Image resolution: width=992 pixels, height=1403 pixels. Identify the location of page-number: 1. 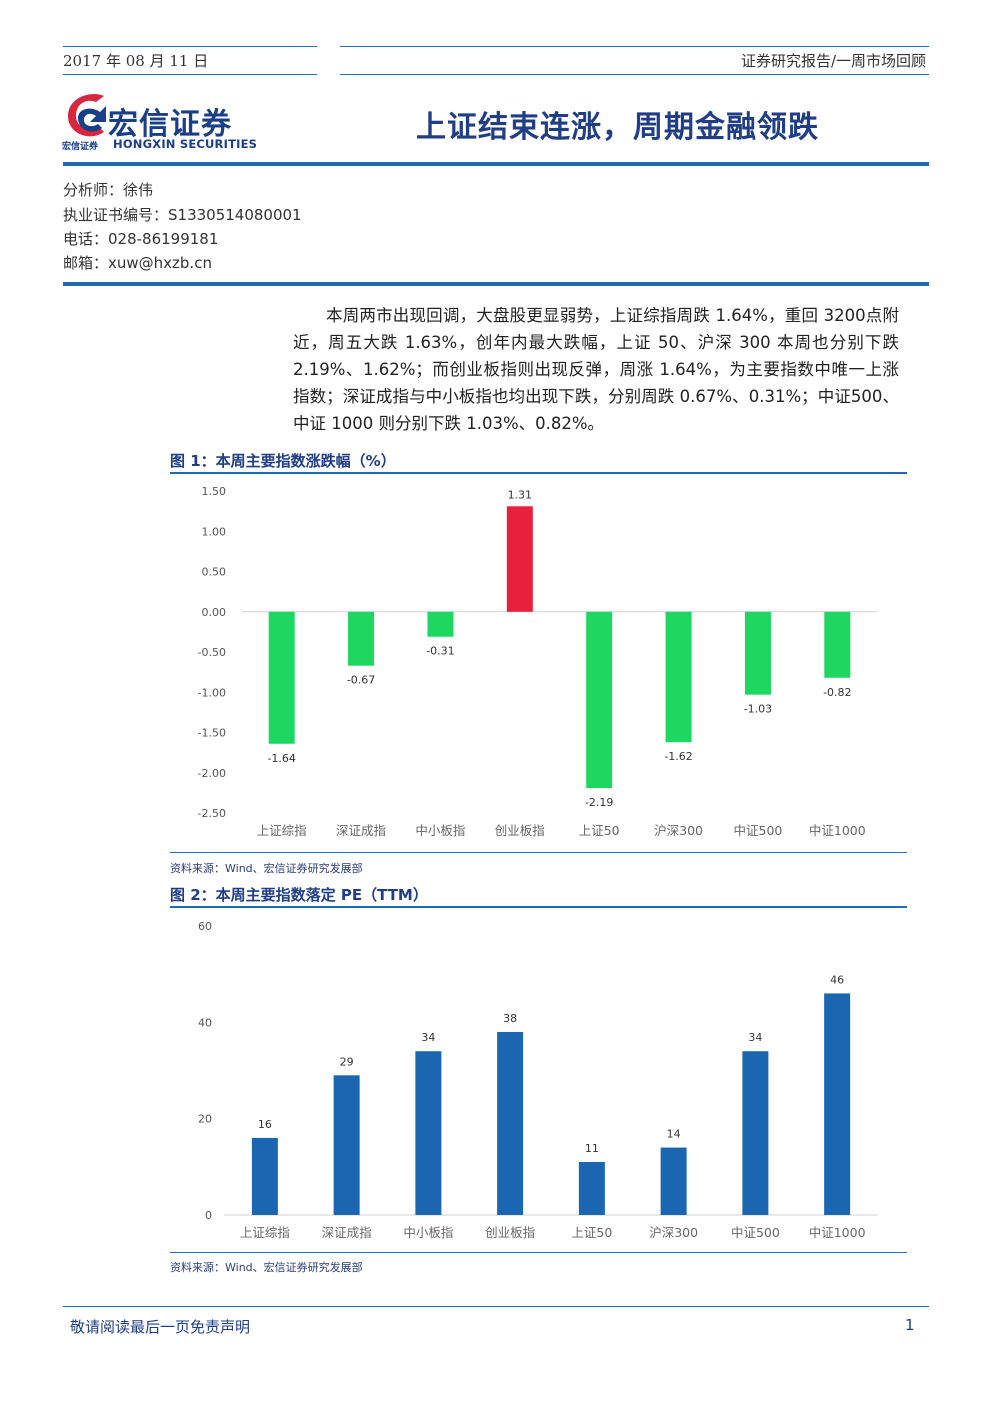
(910, 1325).